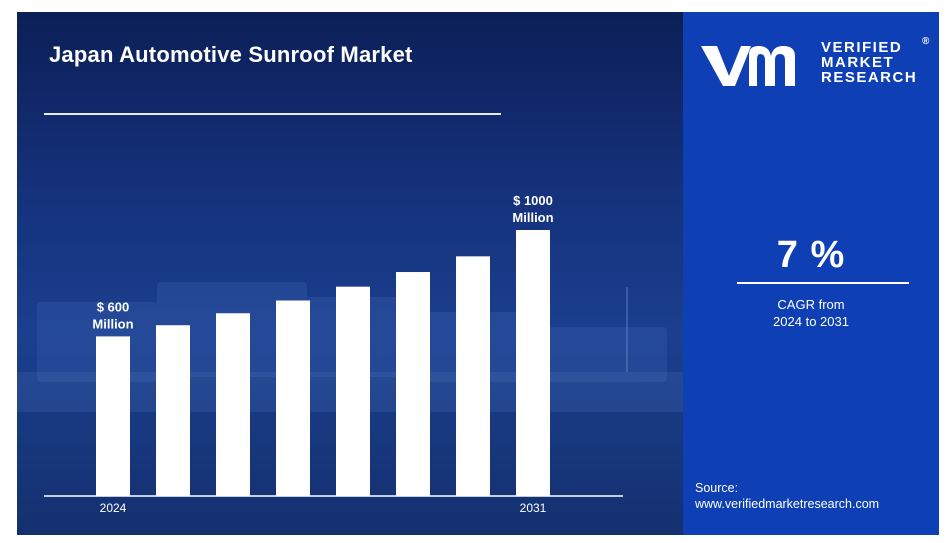 The height and width of the screenshot is (543, 949). I want to click on data-label-2024: $ 600 Million, so click(112, 315).